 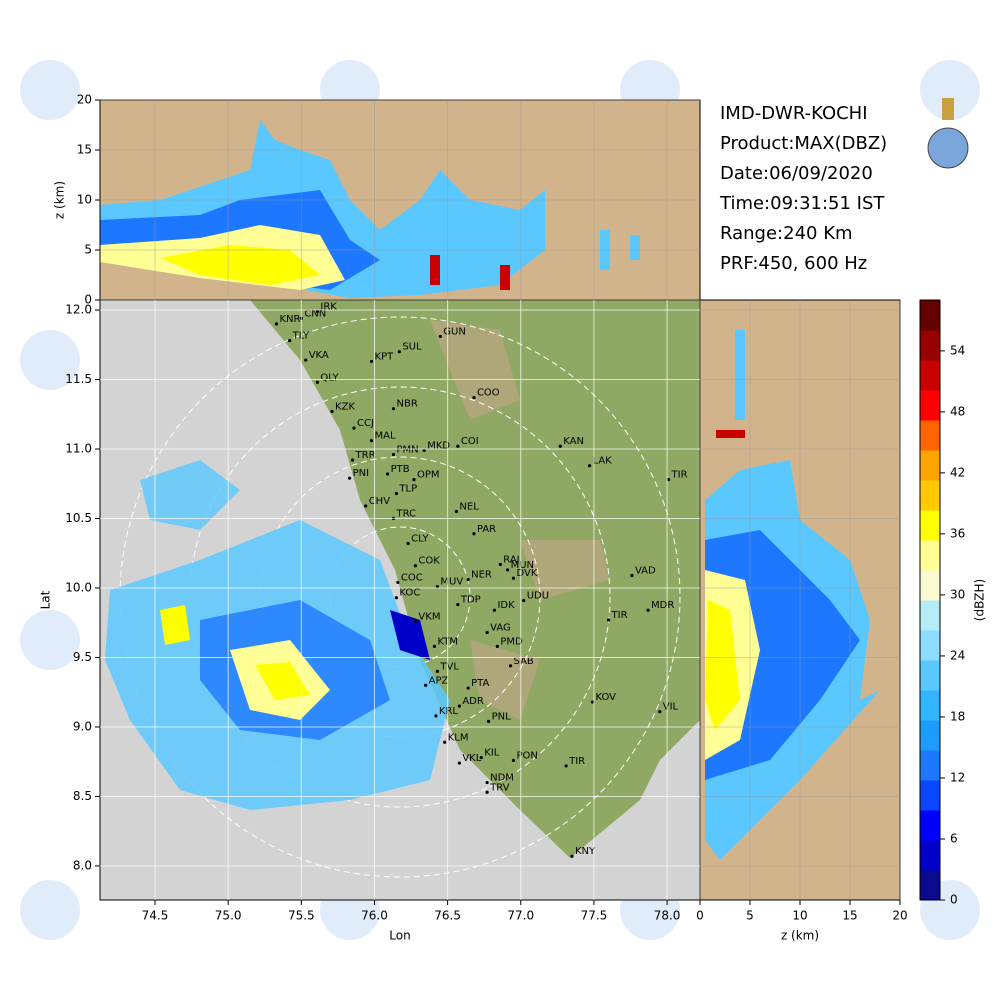 I want to click on colorbar, so click(x=930, y=600).